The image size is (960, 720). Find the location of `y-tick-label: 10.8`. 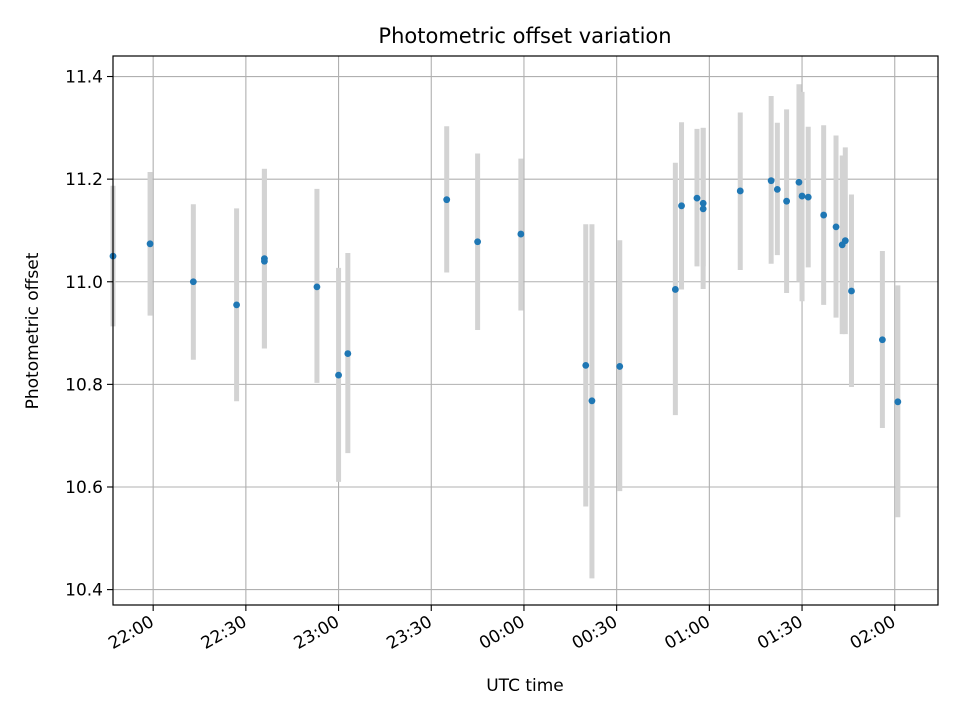

y-tick-label: 10.8 is located at coordinates (84, 385).